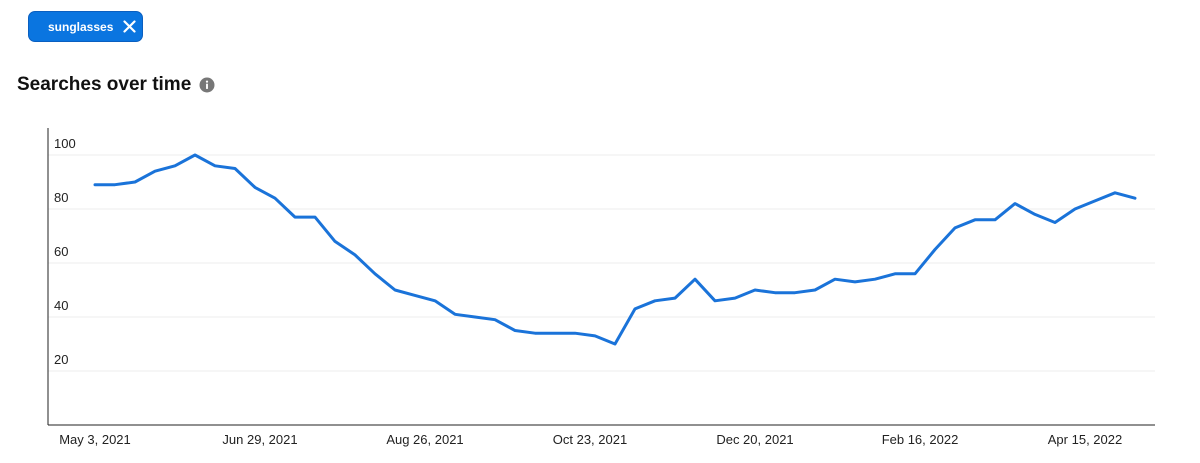 Image resolution: width=1200 pixels, height=463 pixels. Describe the element at coordinates (81, 26) in the screenshot. I see `filter-chip-label: sunglasses` at that location.